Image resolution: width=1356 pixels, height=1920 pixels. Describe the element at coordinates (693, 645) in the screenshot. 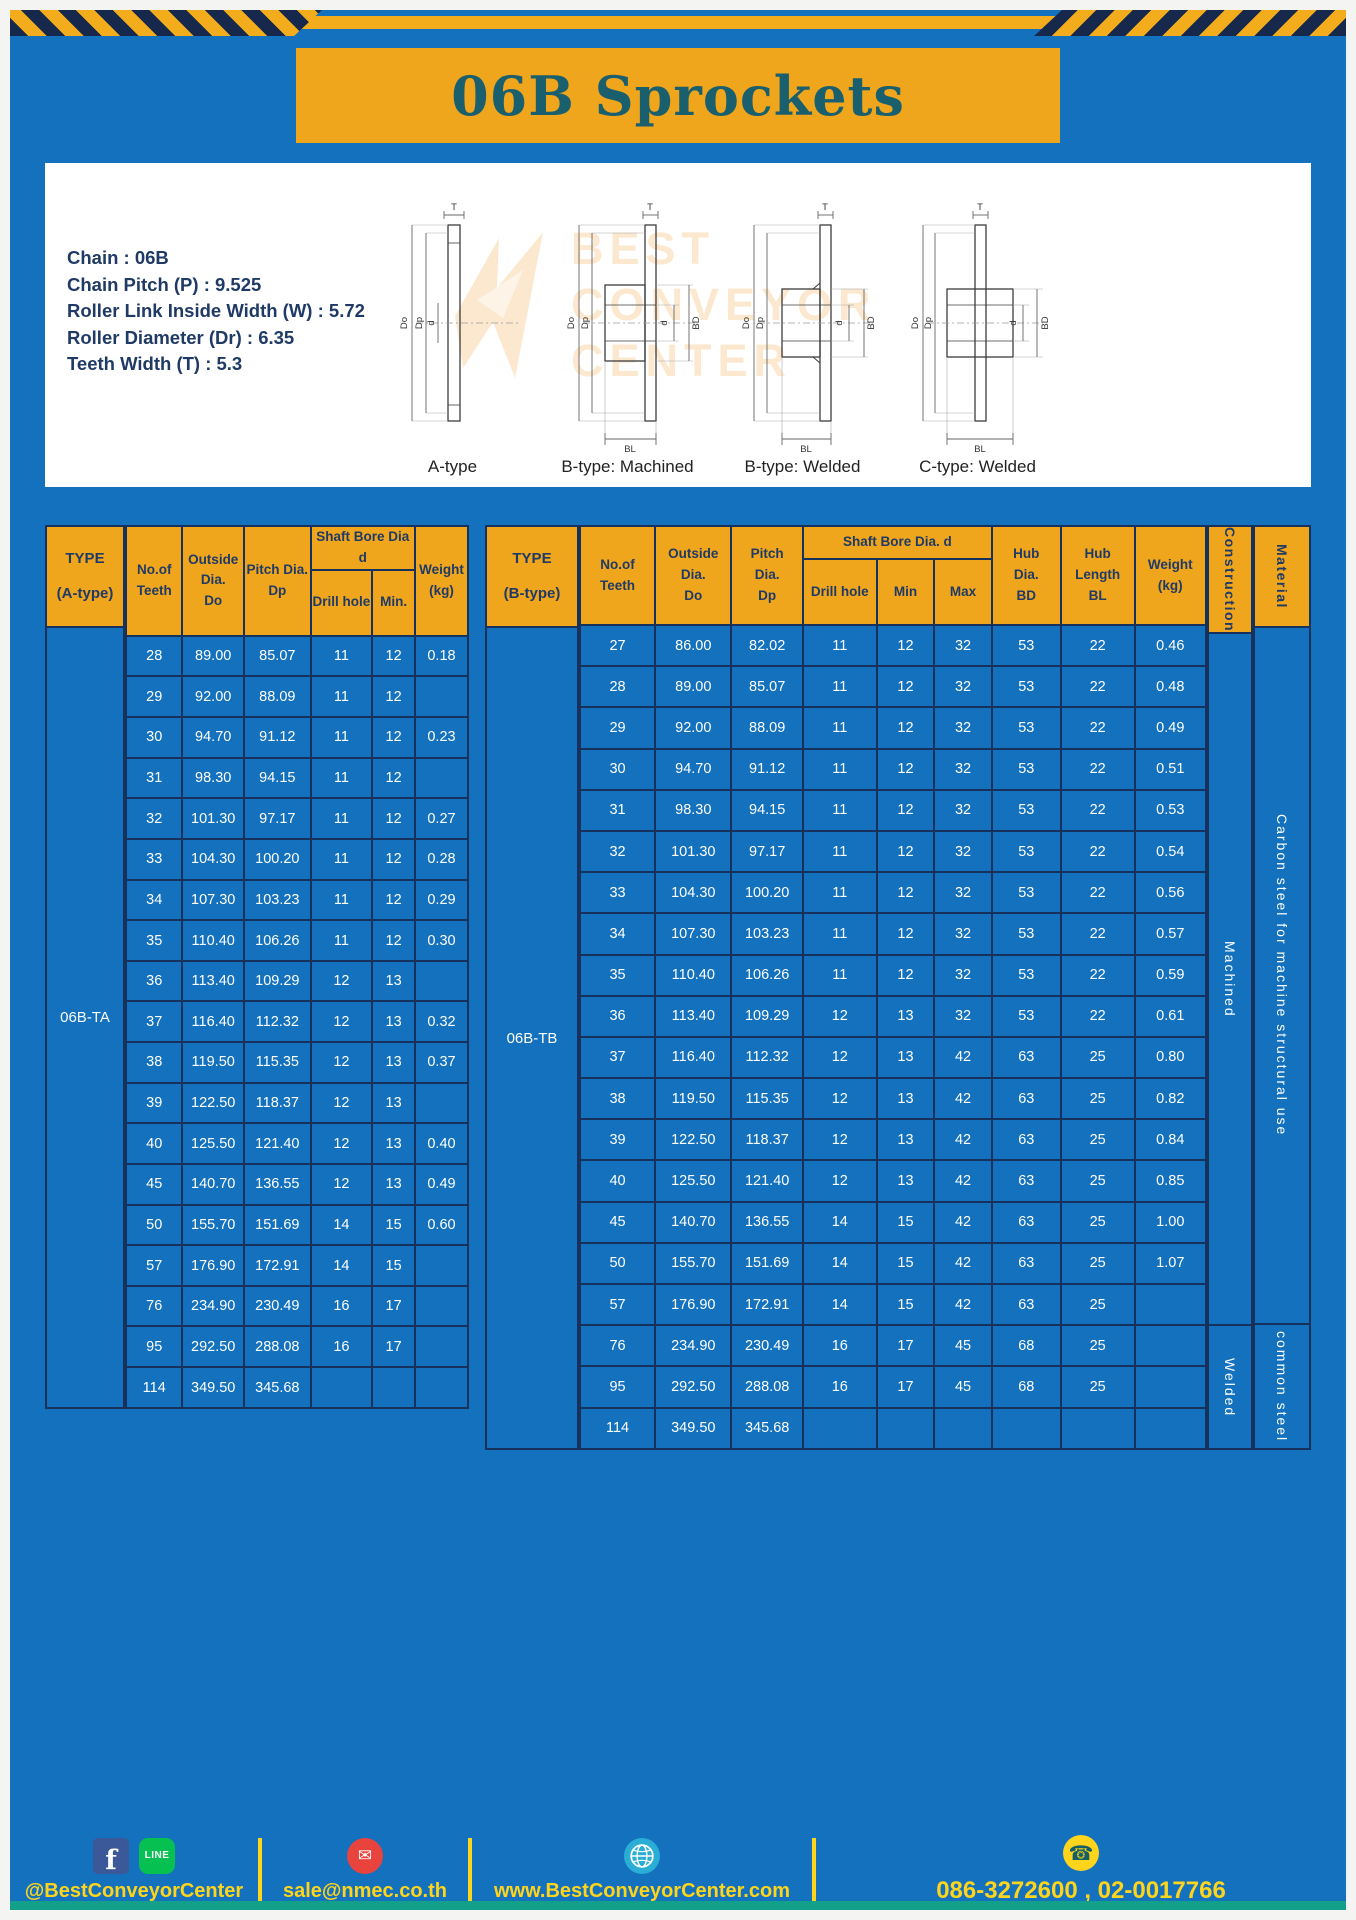

I see `table-cell: 86.00` at that location.